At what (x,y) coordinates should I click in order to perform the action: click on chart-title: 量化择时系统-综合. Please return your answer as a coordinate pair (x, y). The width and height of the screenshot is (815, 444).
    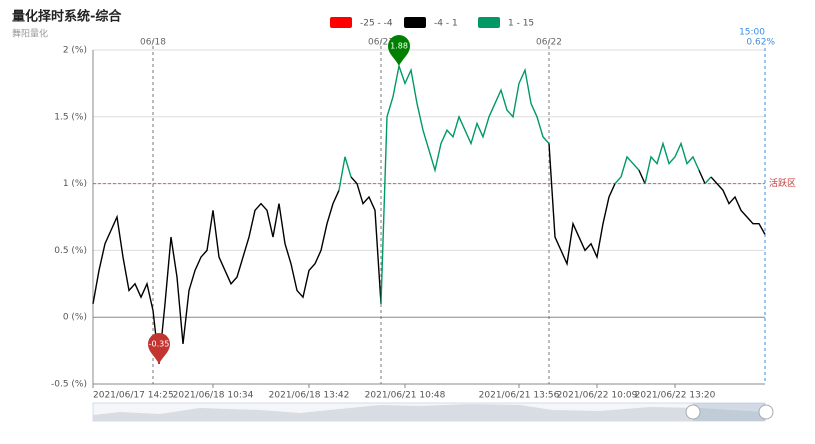
    Looking at the image, I should click on (67, 17).